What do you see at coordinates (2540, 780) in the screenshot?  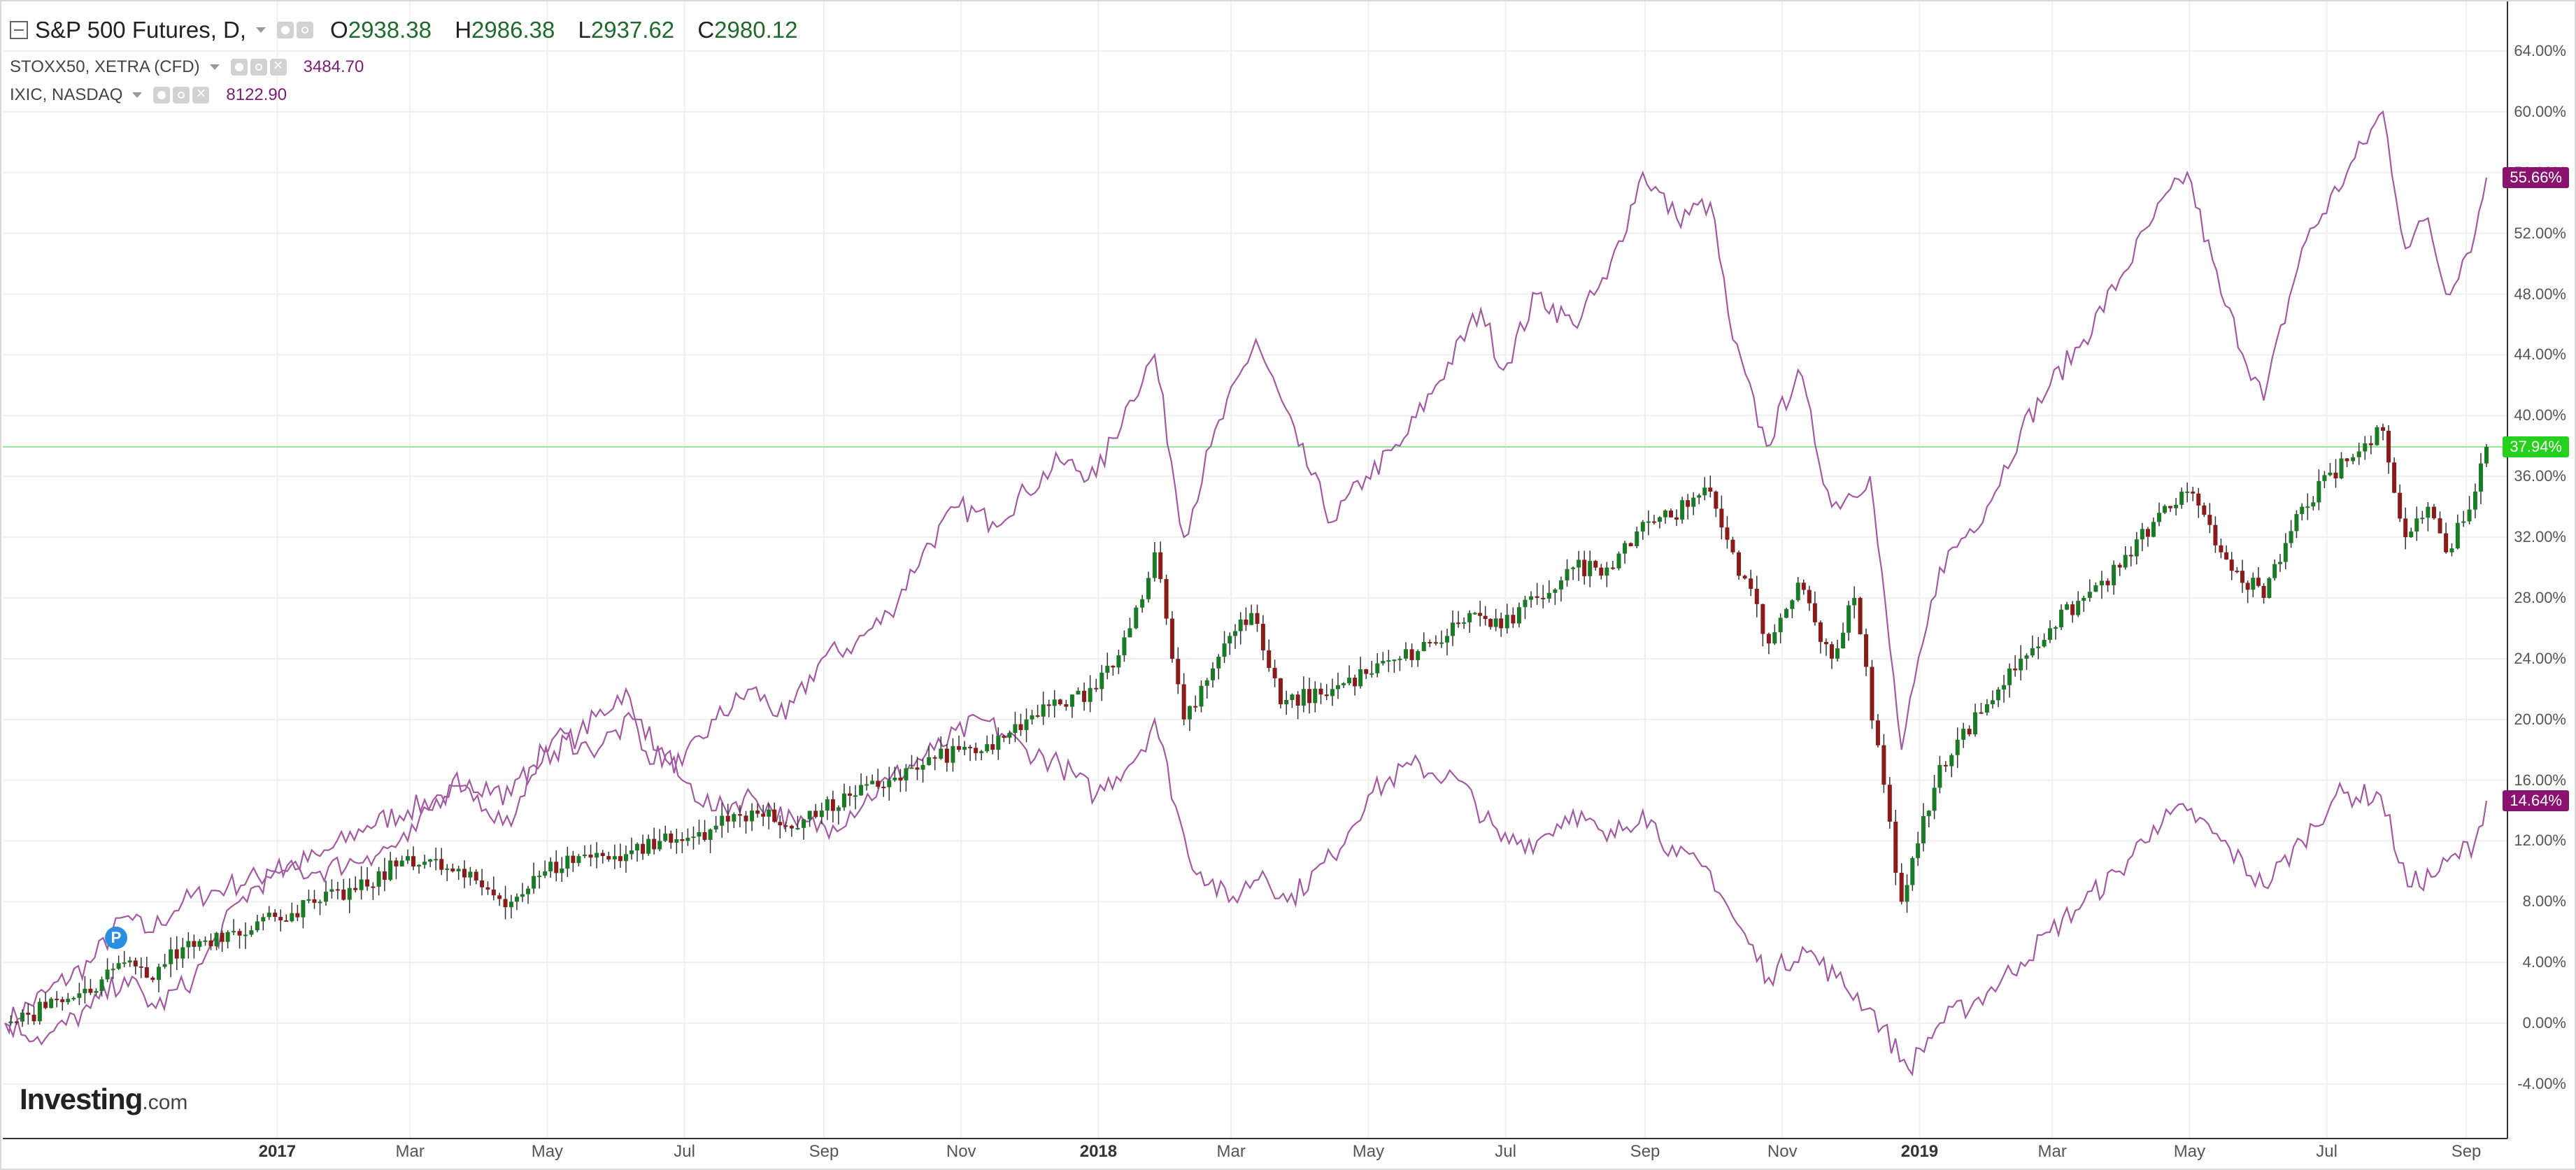 I see `y-tick-label: 16.00%` at bounding box center [2540, 780].